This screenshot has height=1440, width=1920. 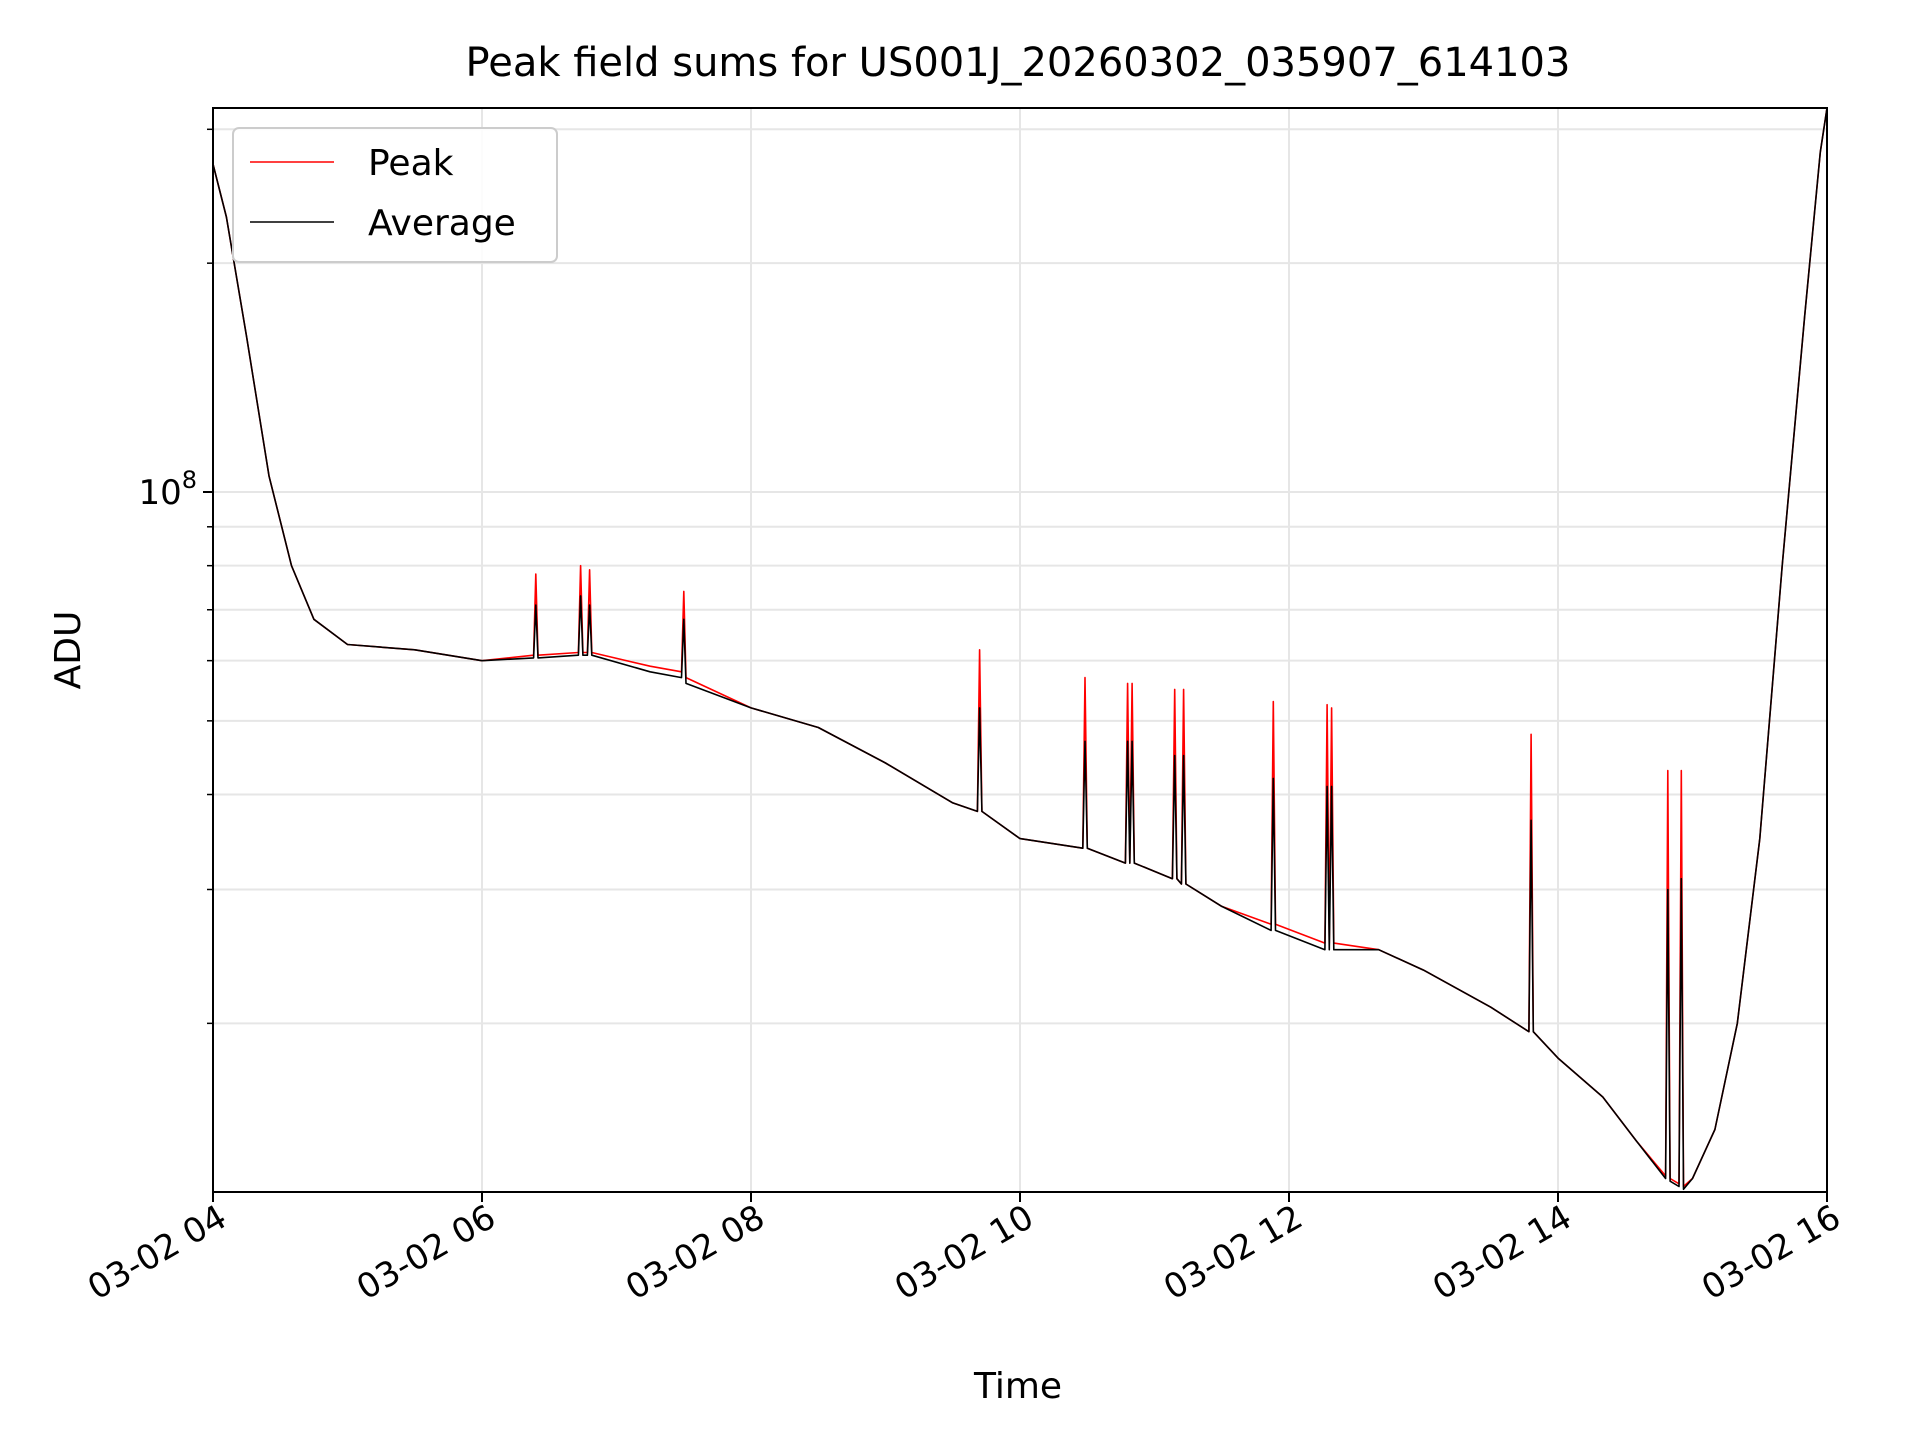 What do you see at coordinates (442, 223) in the screenshot?
I see `legend-label-average: Average` at bounding box center [442, 223].